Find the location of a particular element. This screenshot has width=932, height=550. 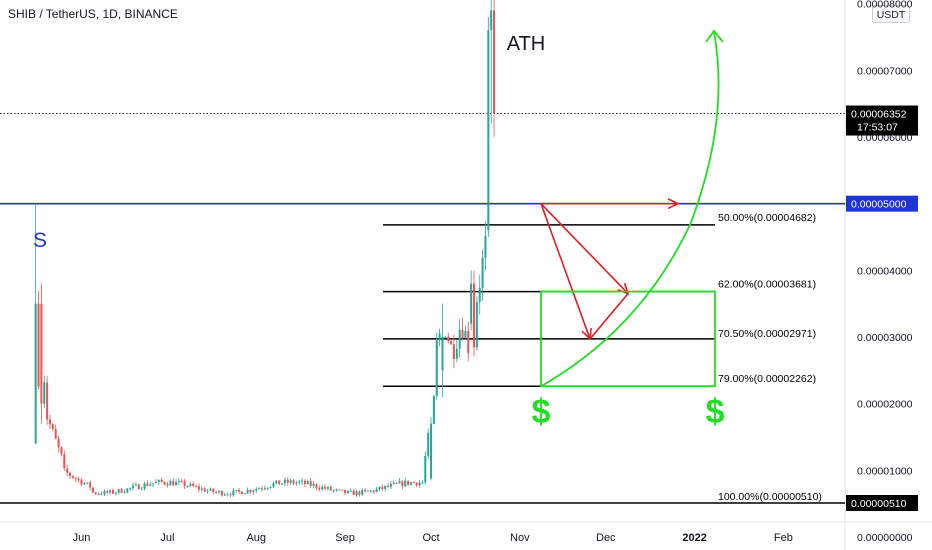

x-tick-label: Feb is located at coordinates (783, 538).